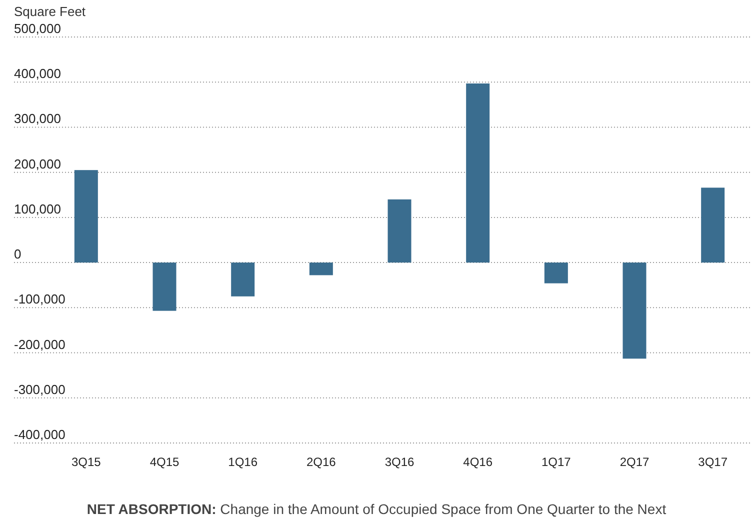 Image resolution: width=753 pixels, height=520 pixels. Describe the element at coordinates (18, 254) in the screenshot. I see `y-tick-label: 0` at that location.